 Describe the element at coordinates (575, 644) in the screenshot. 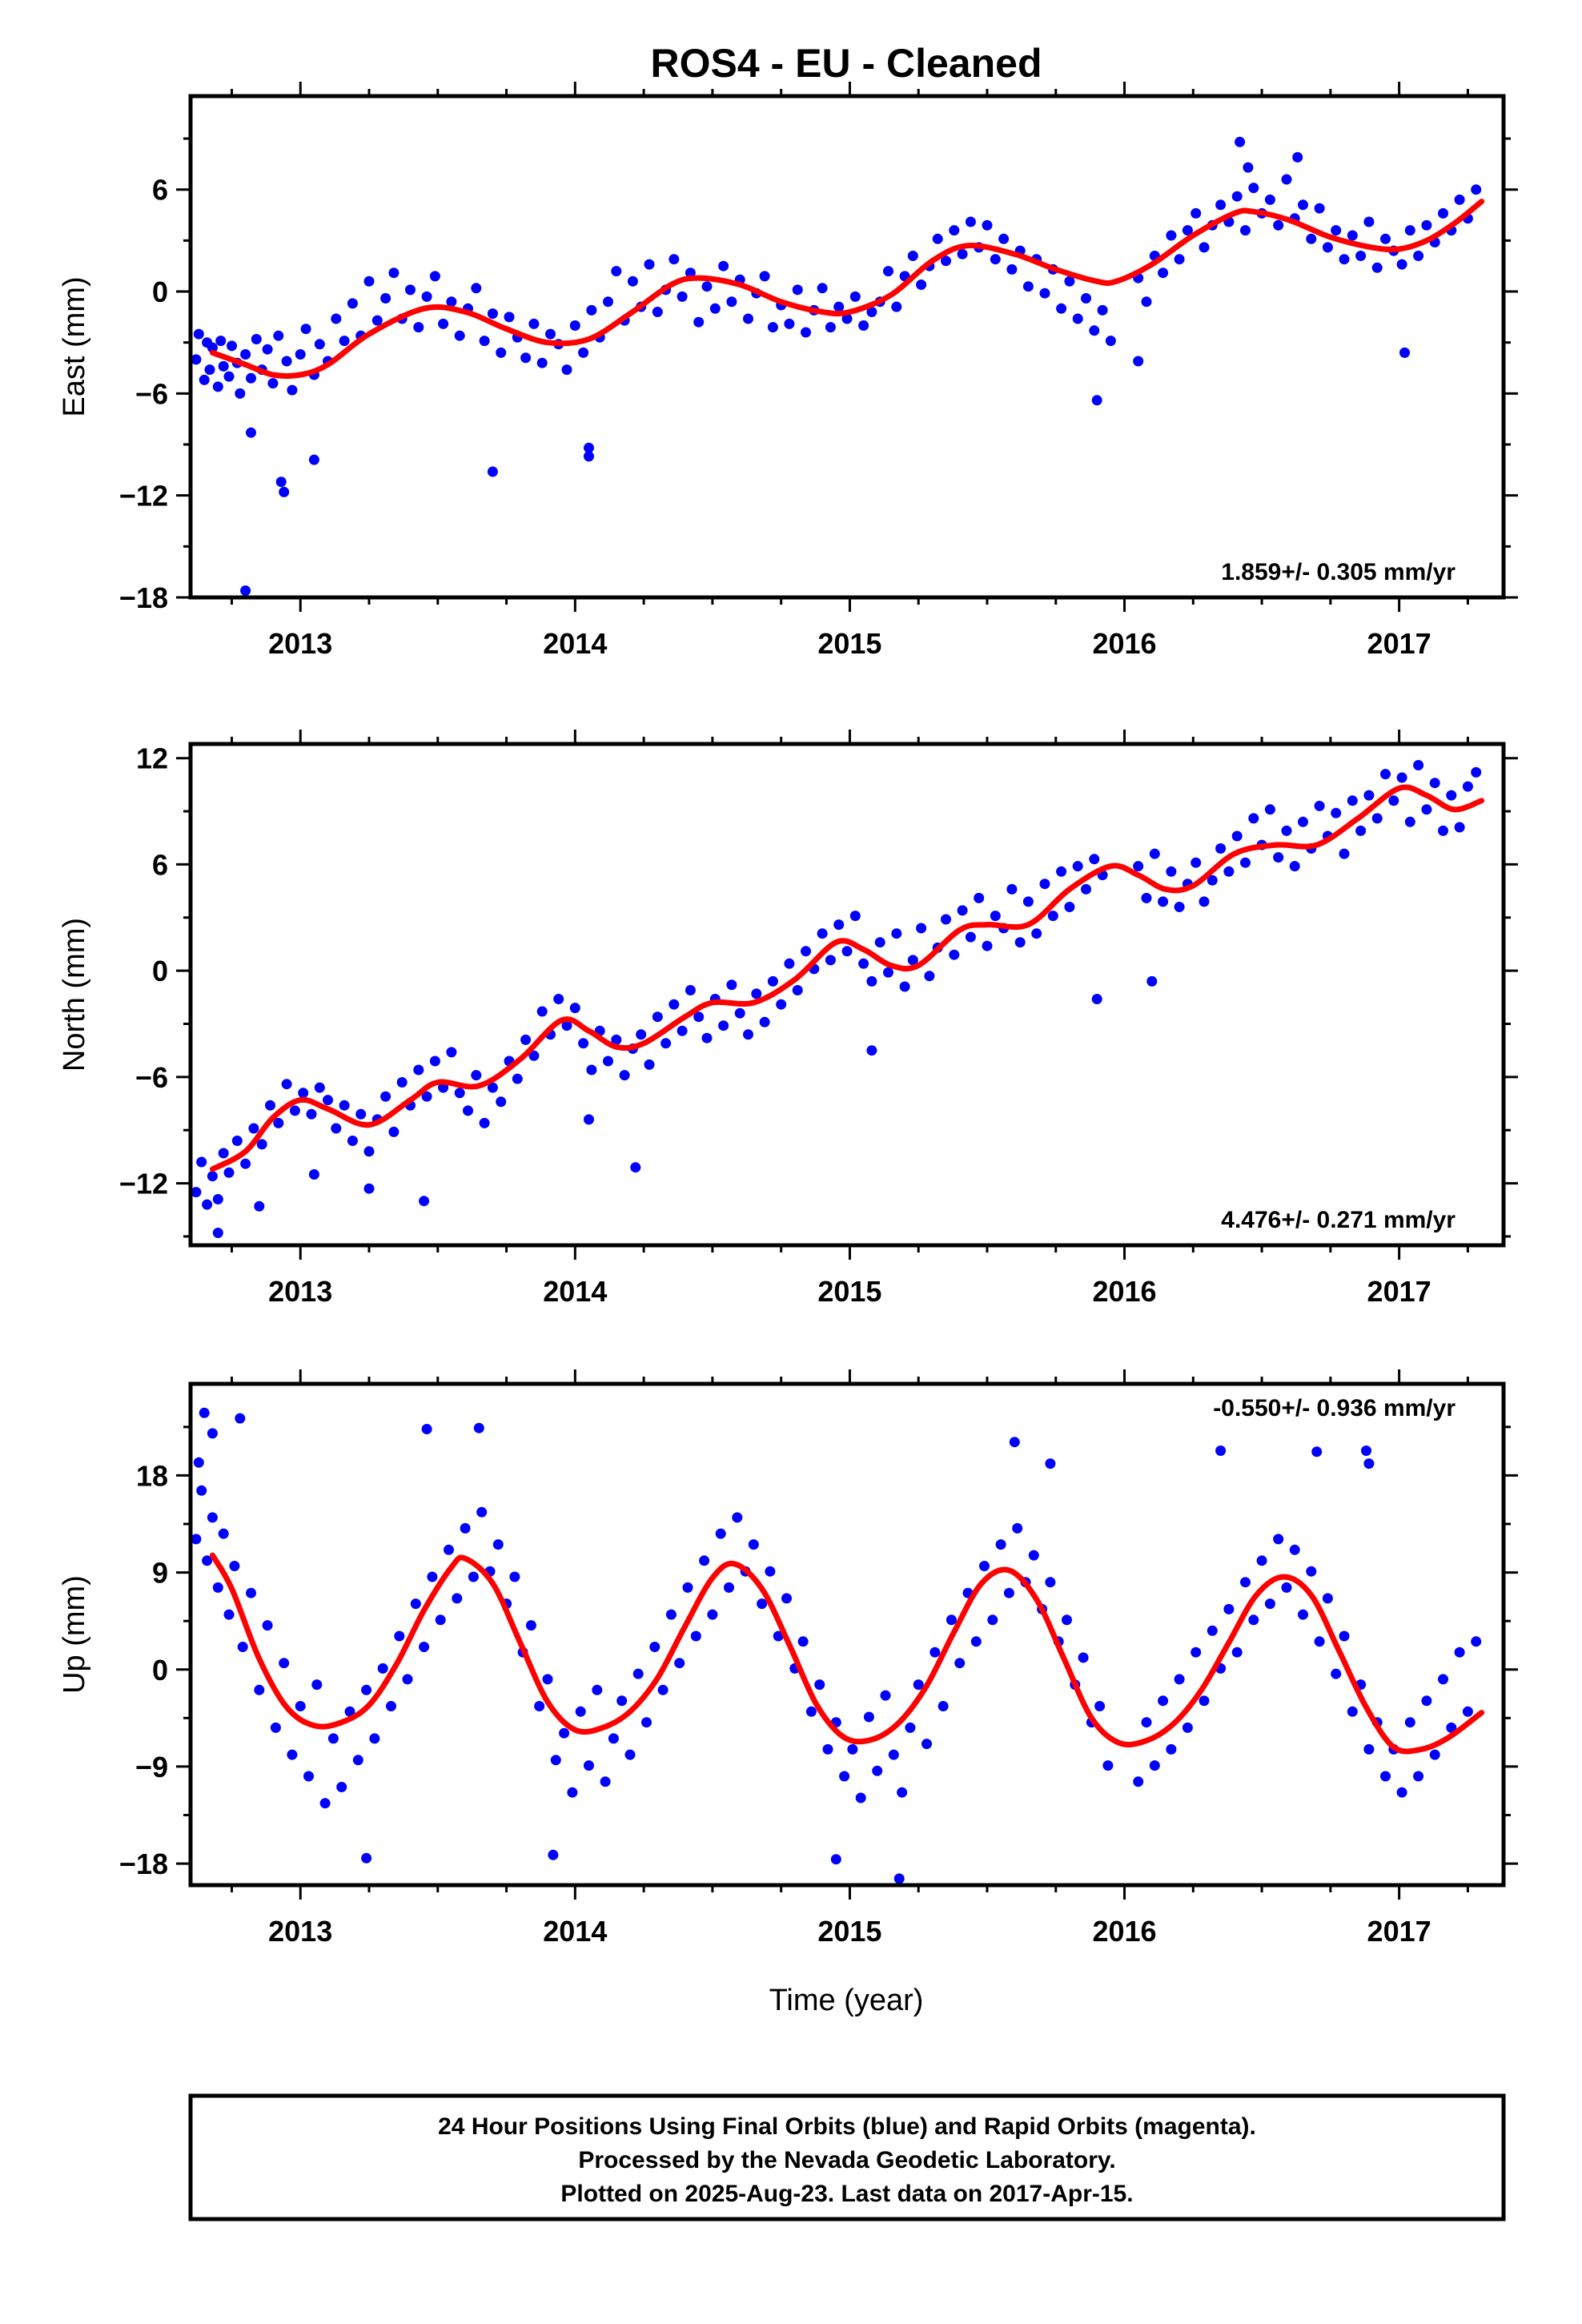

I see `east-x-tick-label: 2014` at that location.